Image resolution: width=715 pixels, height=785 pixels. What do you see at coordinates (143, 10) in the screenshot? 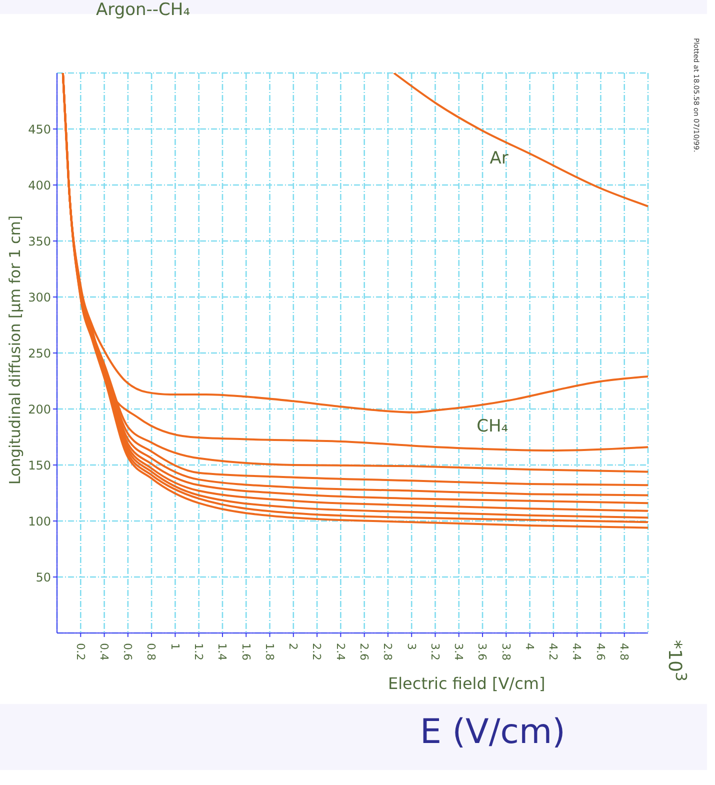
I see `chart-title: Argon--CH₄` at bounding box center [143, 10].